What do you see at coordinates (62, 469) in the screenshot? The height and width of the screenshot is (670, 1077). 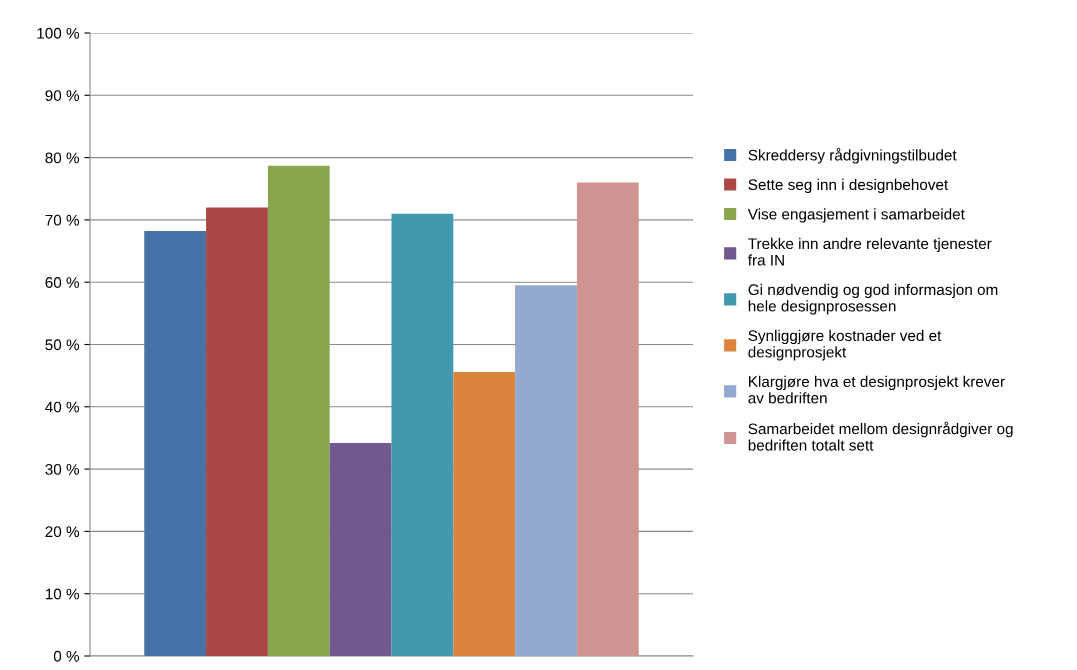 I see `y-tick-label: 30 %` at bounding box center [62, 469].